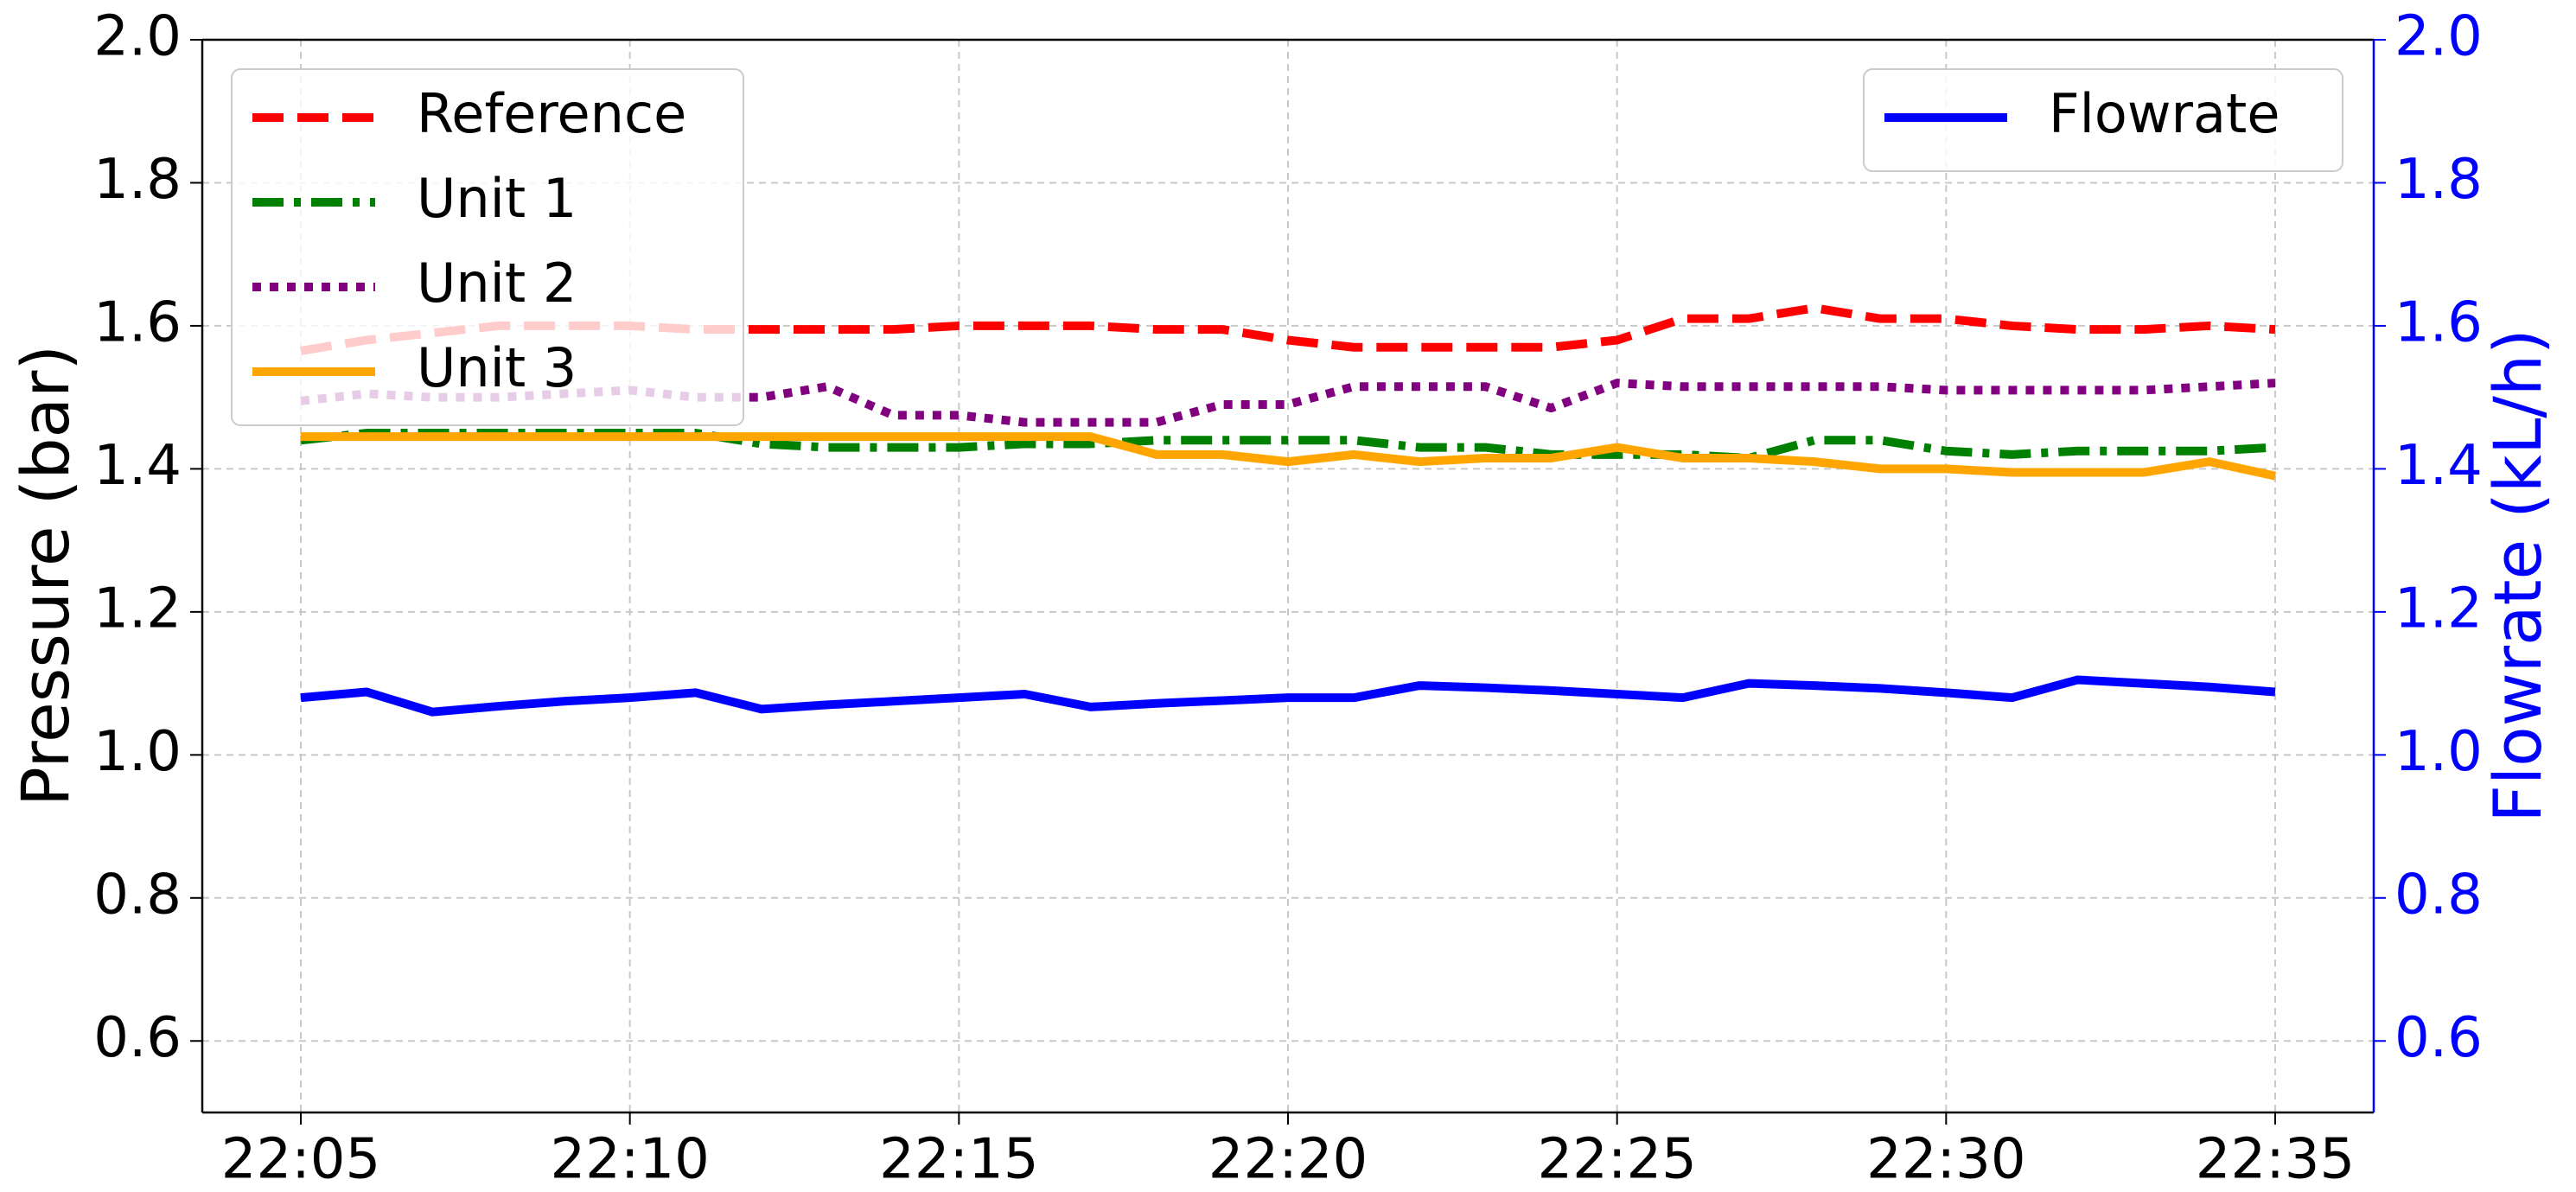  Describe the element at coordinates (1616, 1160) in the screenshot. I see `x-tick-label: 22:25` at that location.